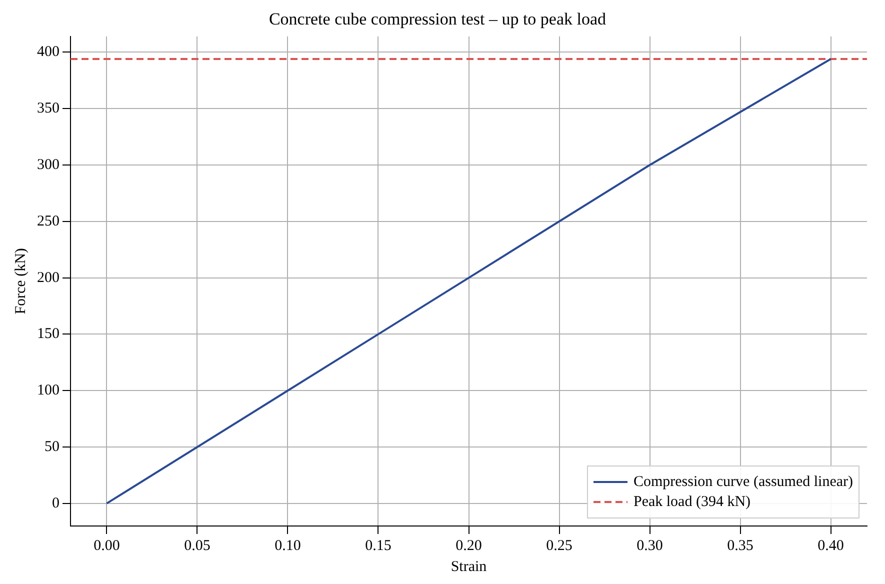 Image resolution: width=885 pixels, height=584 pixels. I want to click on x-axis-title: Strain, so click(469, 566).